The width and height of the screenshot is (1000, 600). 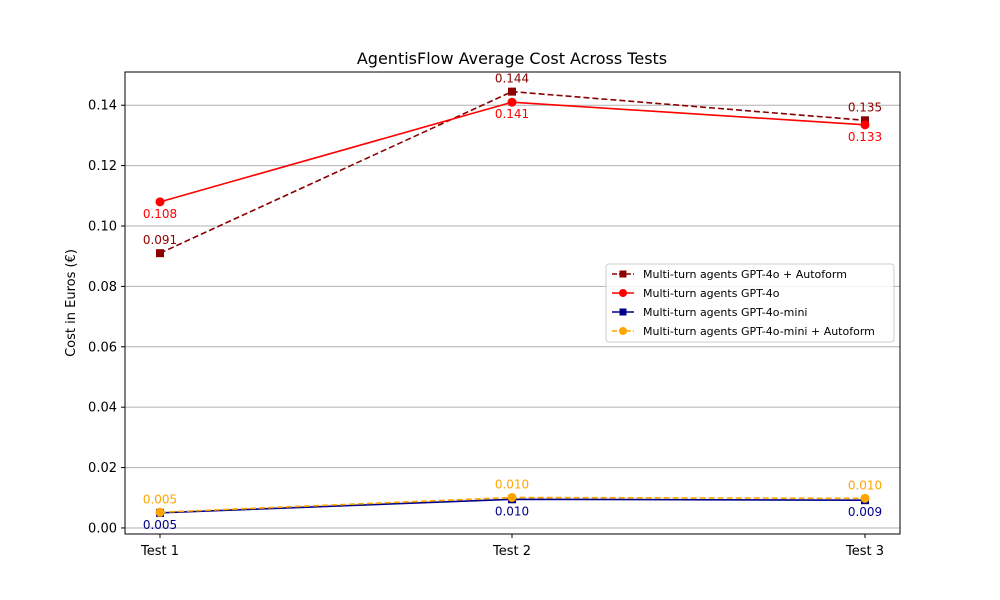 What do you see at coordinates (865, 512) in the screenshot?
I see `data-label: 0.009` at bounding box center [865, 512].